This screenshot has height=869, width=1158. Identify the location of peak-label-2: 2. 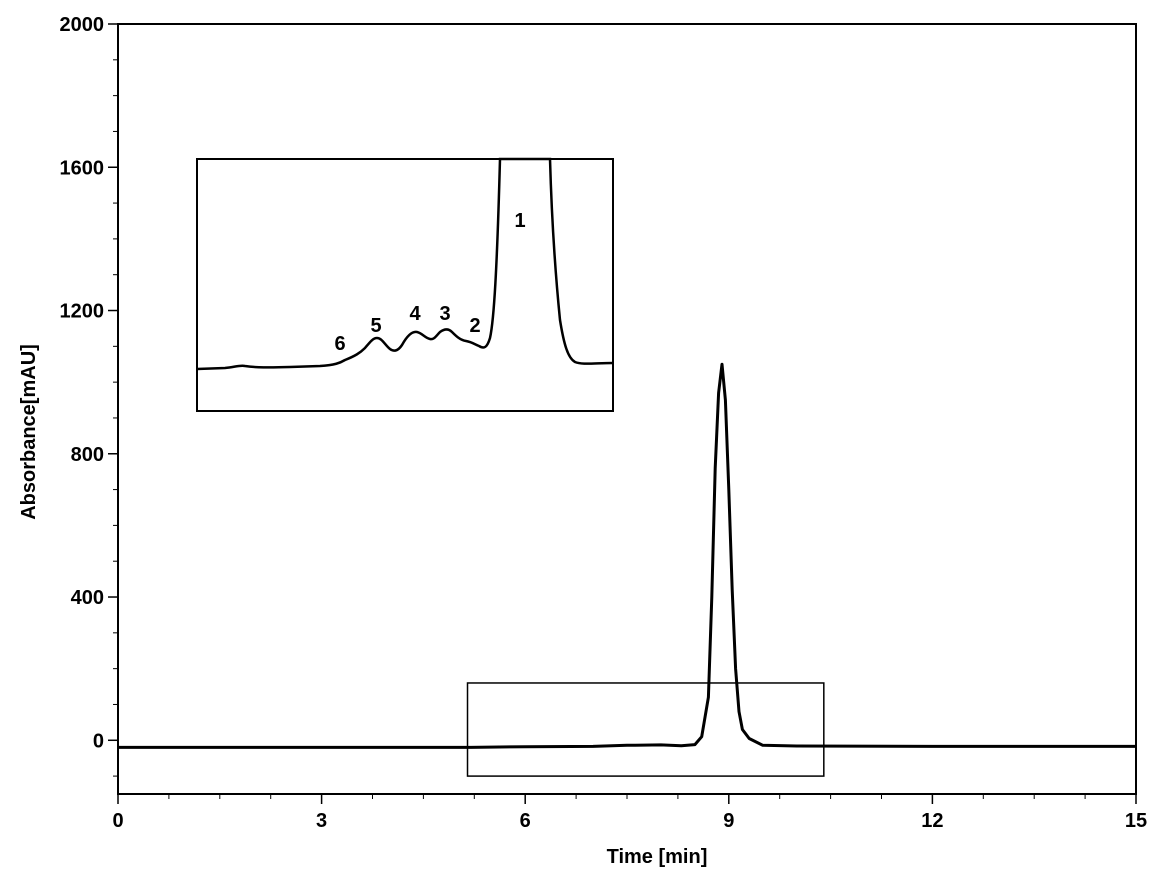
(474, 326).